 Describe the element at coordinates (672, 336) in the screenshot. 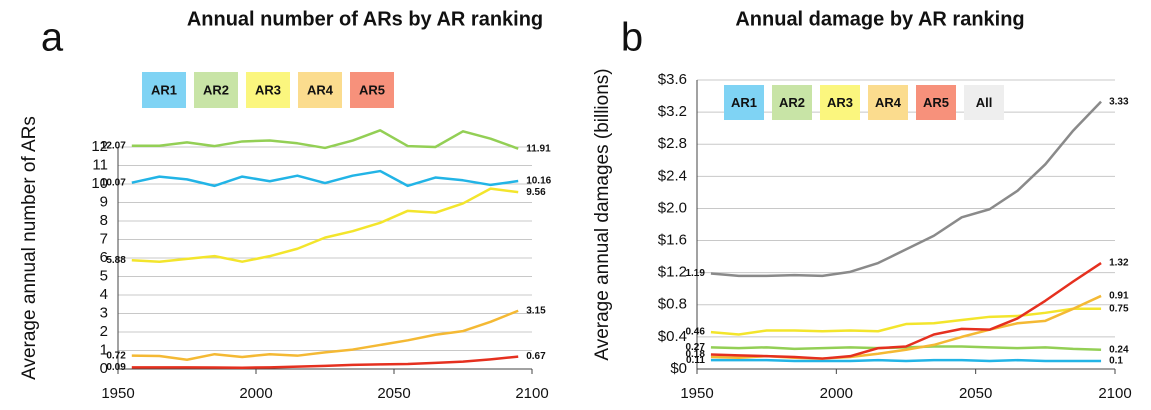

I see `y-tick-label: $0.4` at that location.